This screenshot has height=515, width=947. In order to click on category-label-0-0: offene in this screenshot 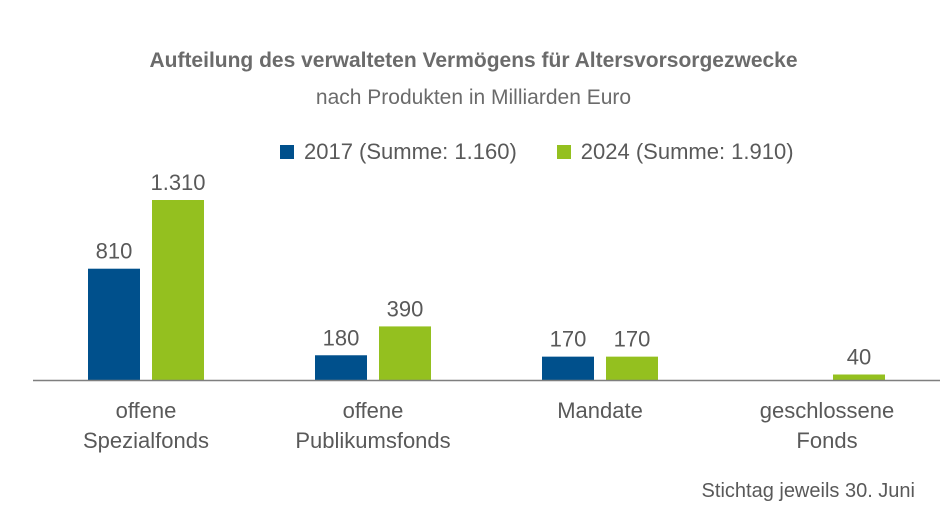, I will do `click(146, 410)`.